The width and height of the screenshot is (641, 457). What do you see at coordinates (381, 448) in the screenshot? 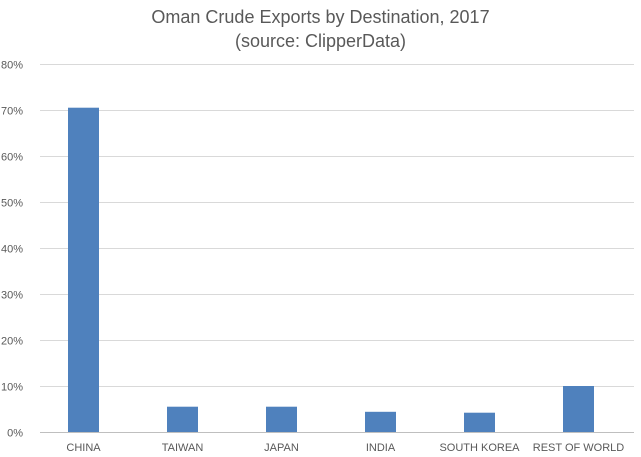
I see `category-label-india: INDIA` at bounding box center [381, 448].